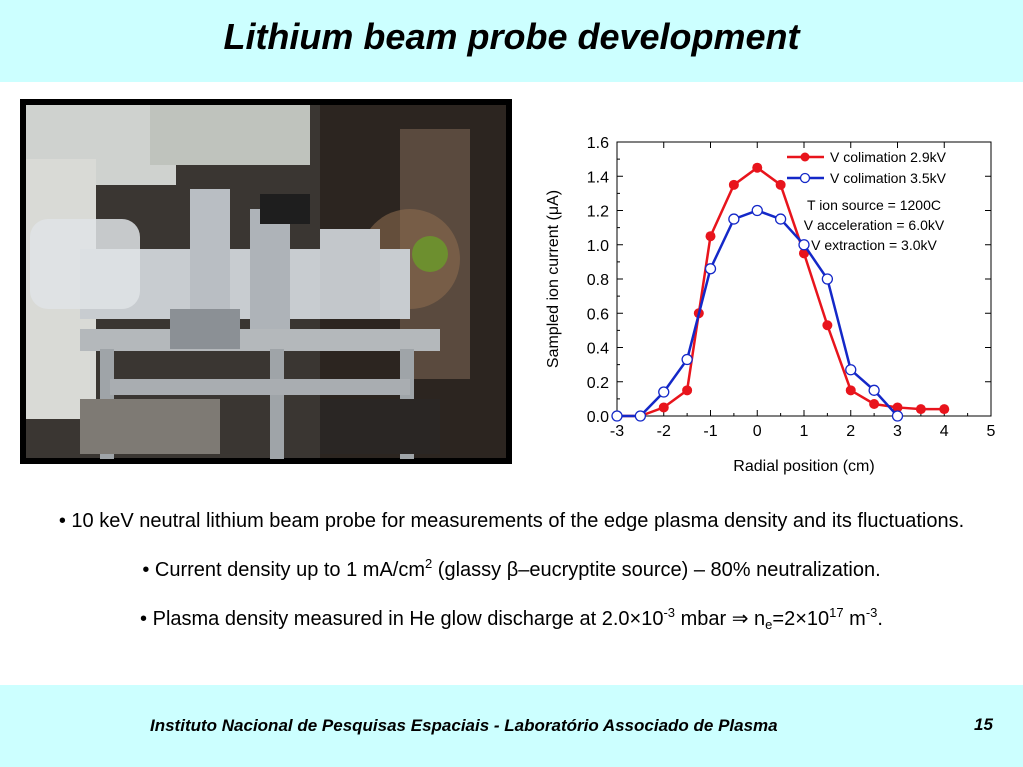  I want to click on y-tick-label: 0.2, so click(598, 383).